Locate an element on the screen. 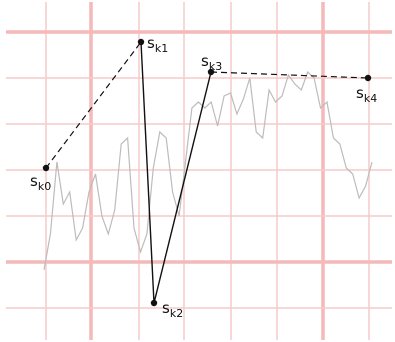 The width and height of the screenshot is (395, 342). point-label-k0: sk0 is located at coordinates (40, 182).